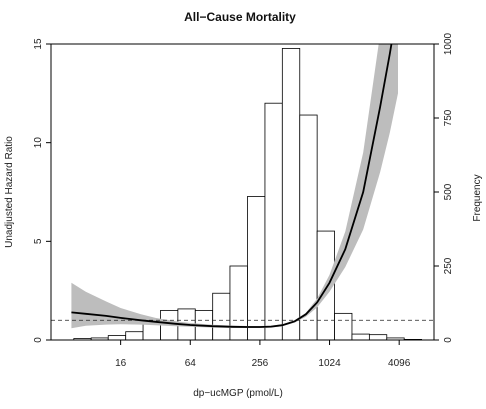 Image resolution: width=486 pixels, height=409 pixels. I want to click on right-tick-label: 1000, so click(448, 43).